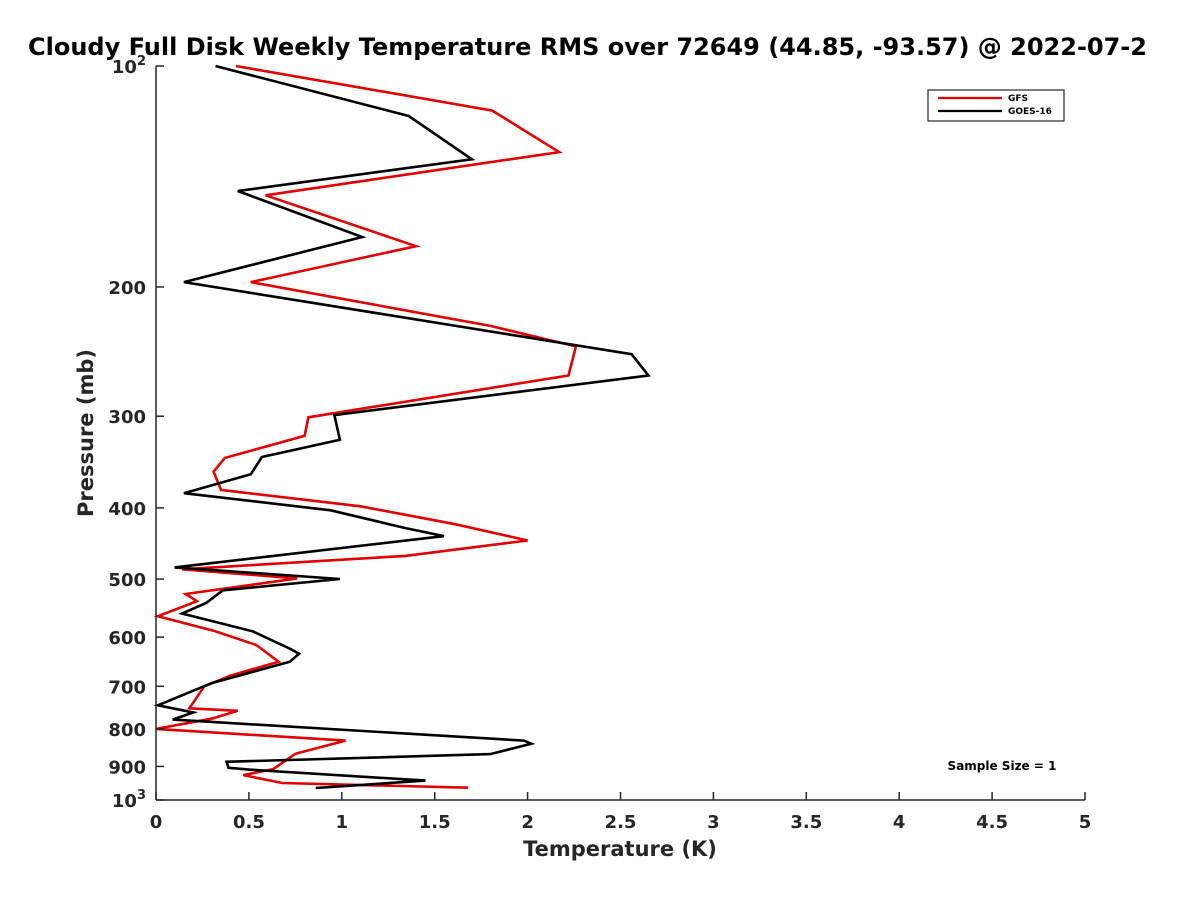  Describe the element at coordinates (129, 800) in the screenshot. I see `y-tick-label: 10³` at that location.